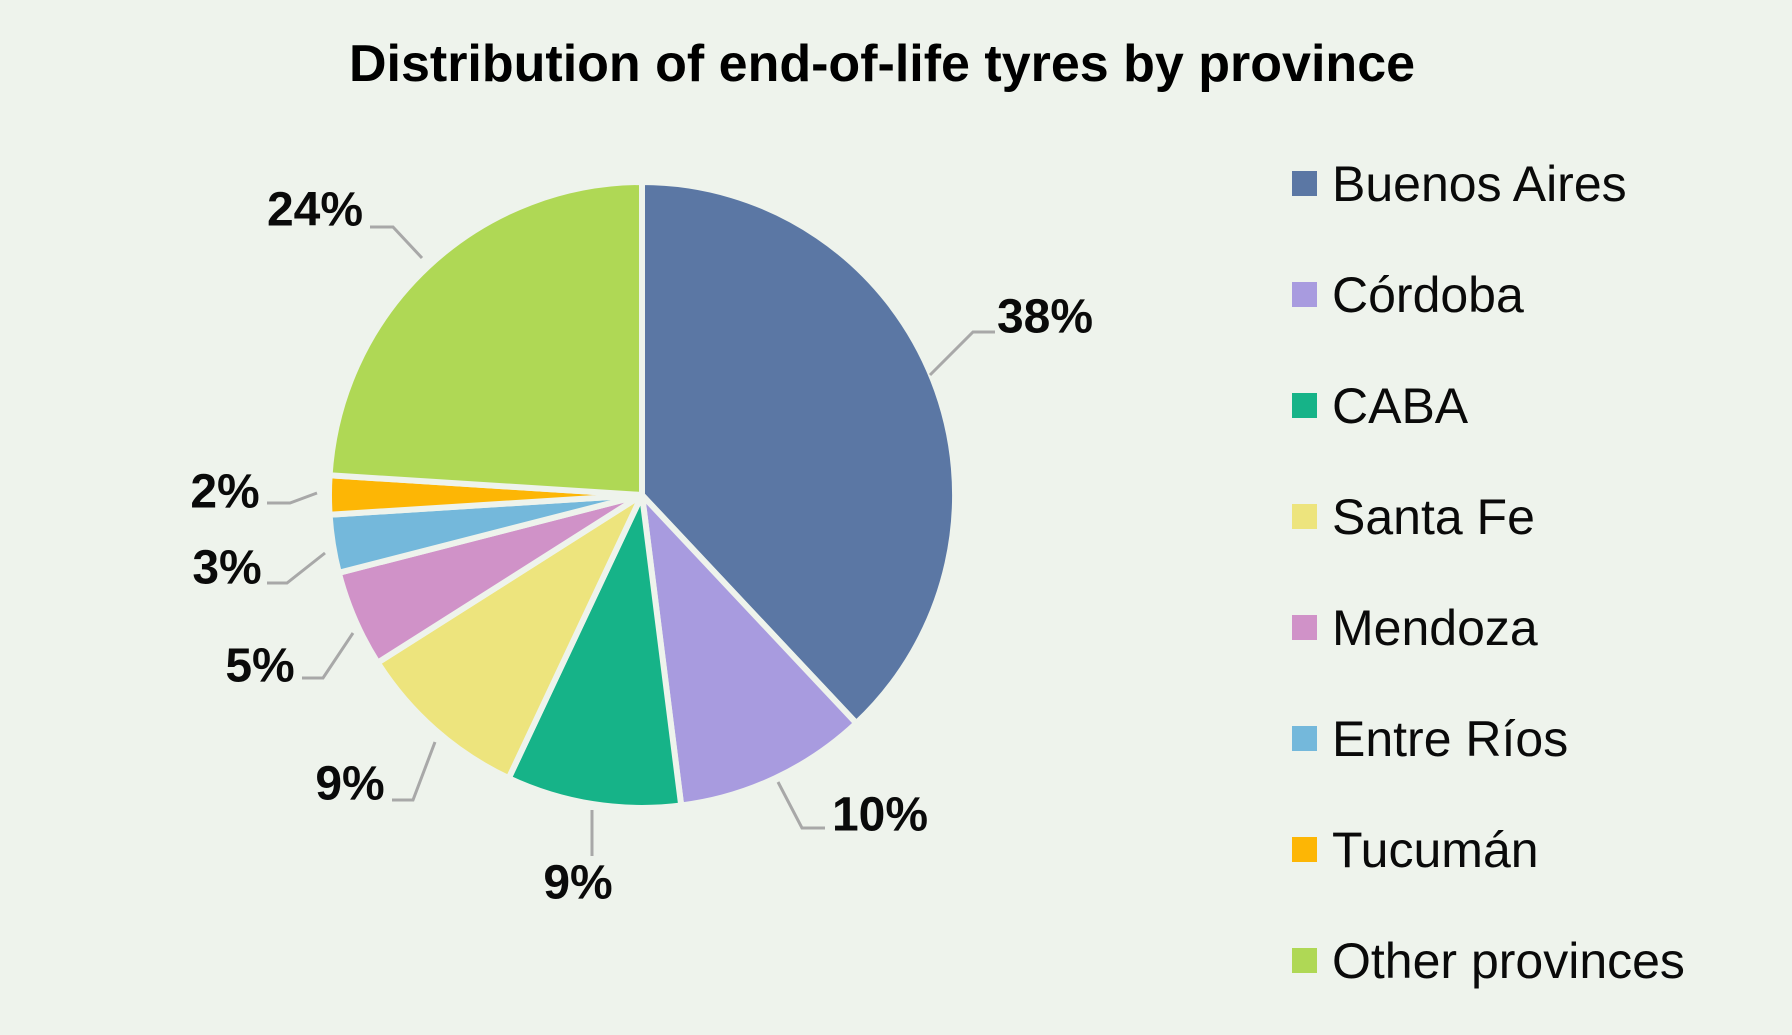 This screenshot has height=1035, width=1792. What do you see at coordinates (1304, 627) in the screenshot?
I see `legend-swatch-mendoza` at bounding box center [1304, 627].